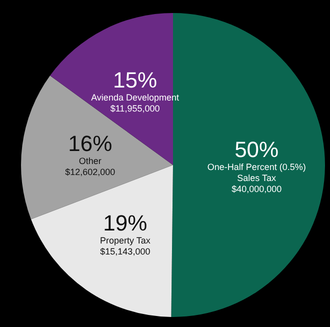 Image resolution: width=330 pixels, height=327 pixels. I want to click on data-label: $12,602,000, so click(90, 172).